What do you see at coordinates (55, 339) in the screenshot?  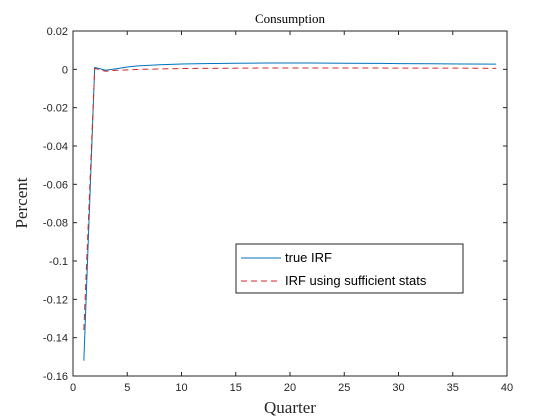 I see `y-tick-label: -0.14` at bounding box center [55, 339].